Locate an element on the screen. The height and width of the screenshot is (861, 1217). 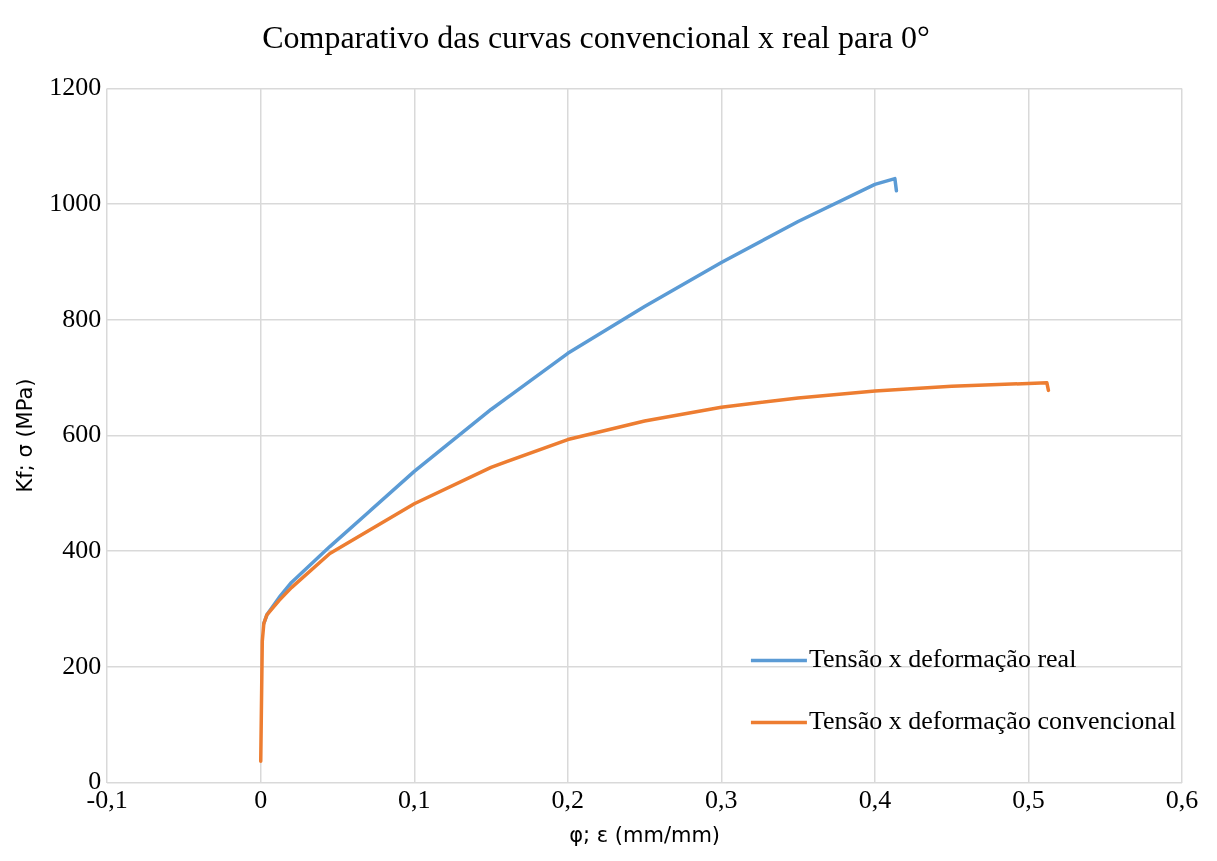
y-axis-title: Kf; σ (MPa) is located at coordinates (25, 435).